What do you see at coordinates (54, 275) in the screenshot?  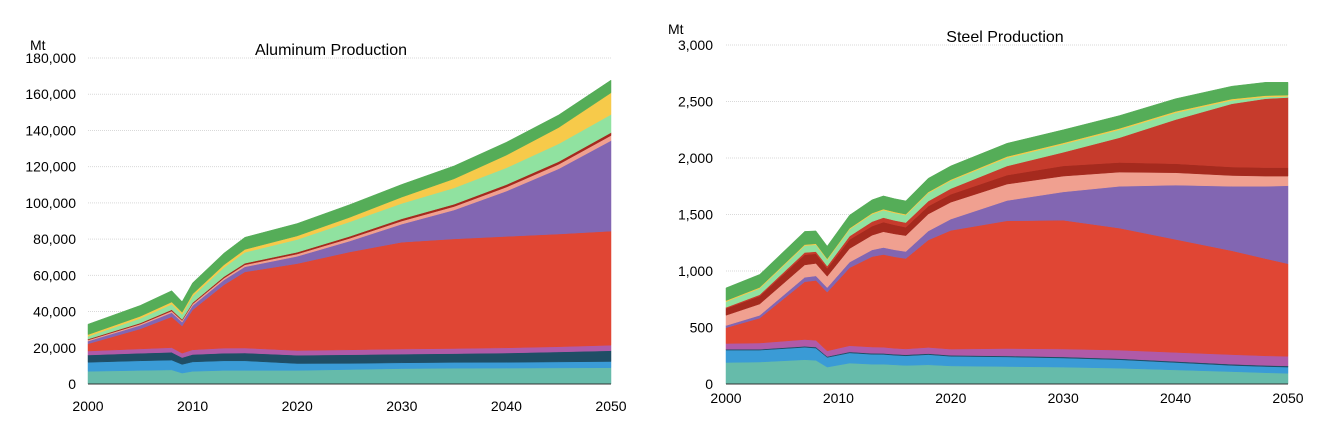 I see `y-tick-label: 60,000` at bounding box center [54, 275].